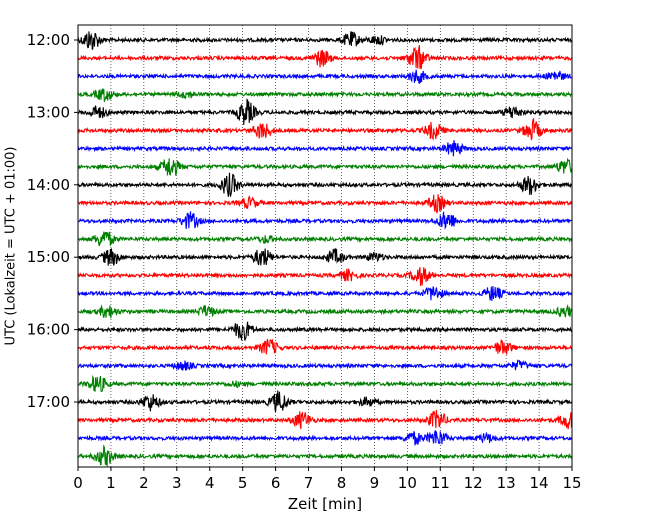 The image size is (650, 520). I want to click on x-tick-label: 7, so click(309, 483).